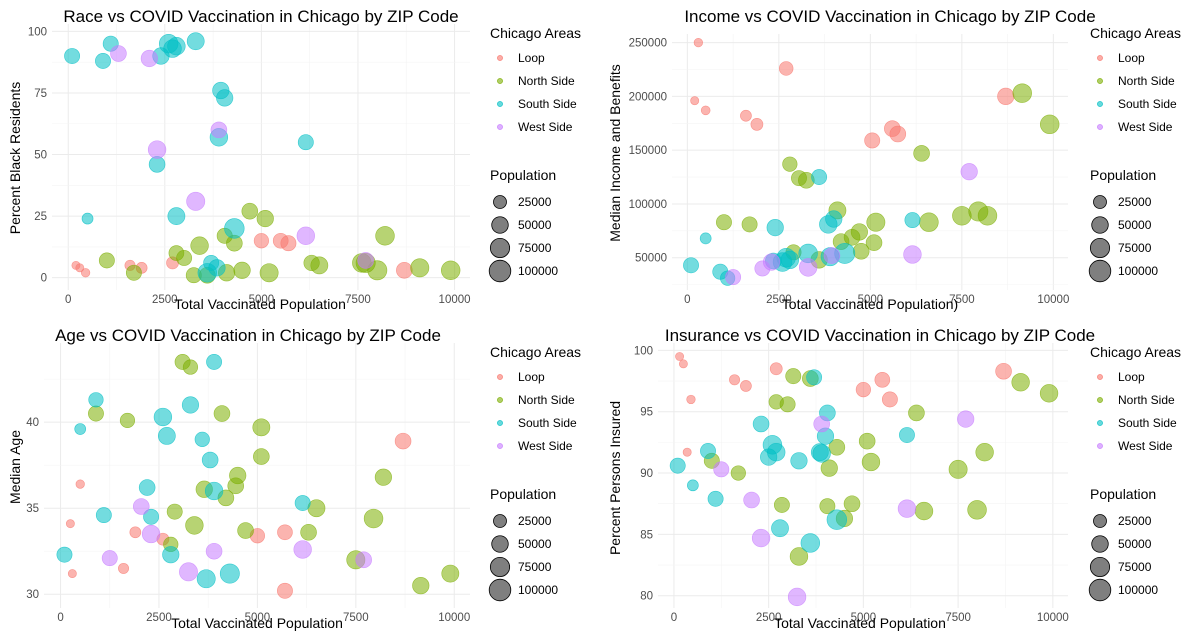 Image resolution: width=1200 pixels, height=638 pixels. I want to click on y-axis-label: Median Income and Benefits, so click(615, 152).